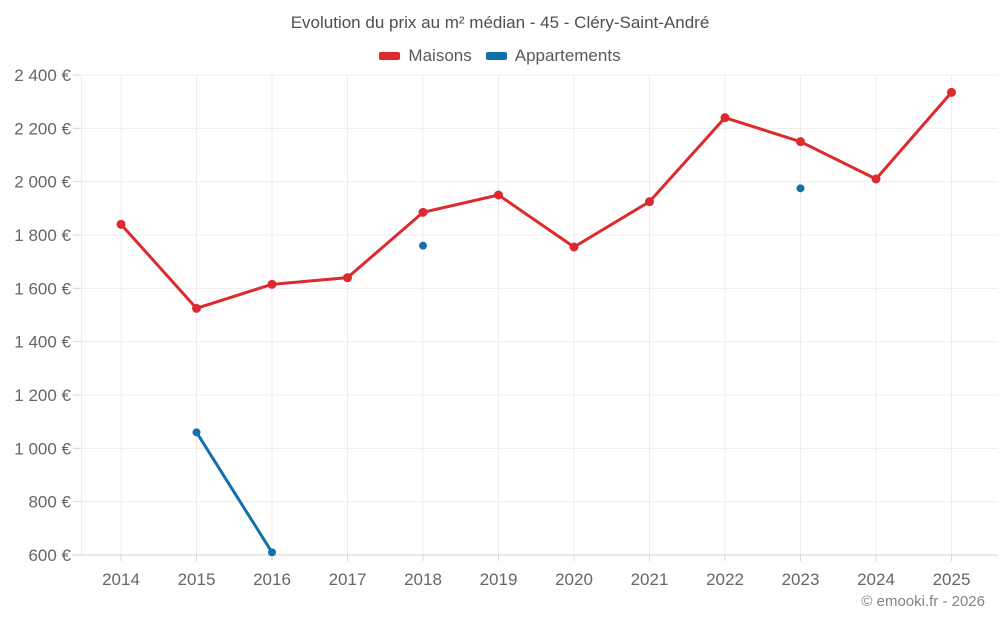 The image size is (1000, 625). Describe the element at coordinates (42, 128) in the screenshot. I see `y-axis-label: 2 200 €` at that location.